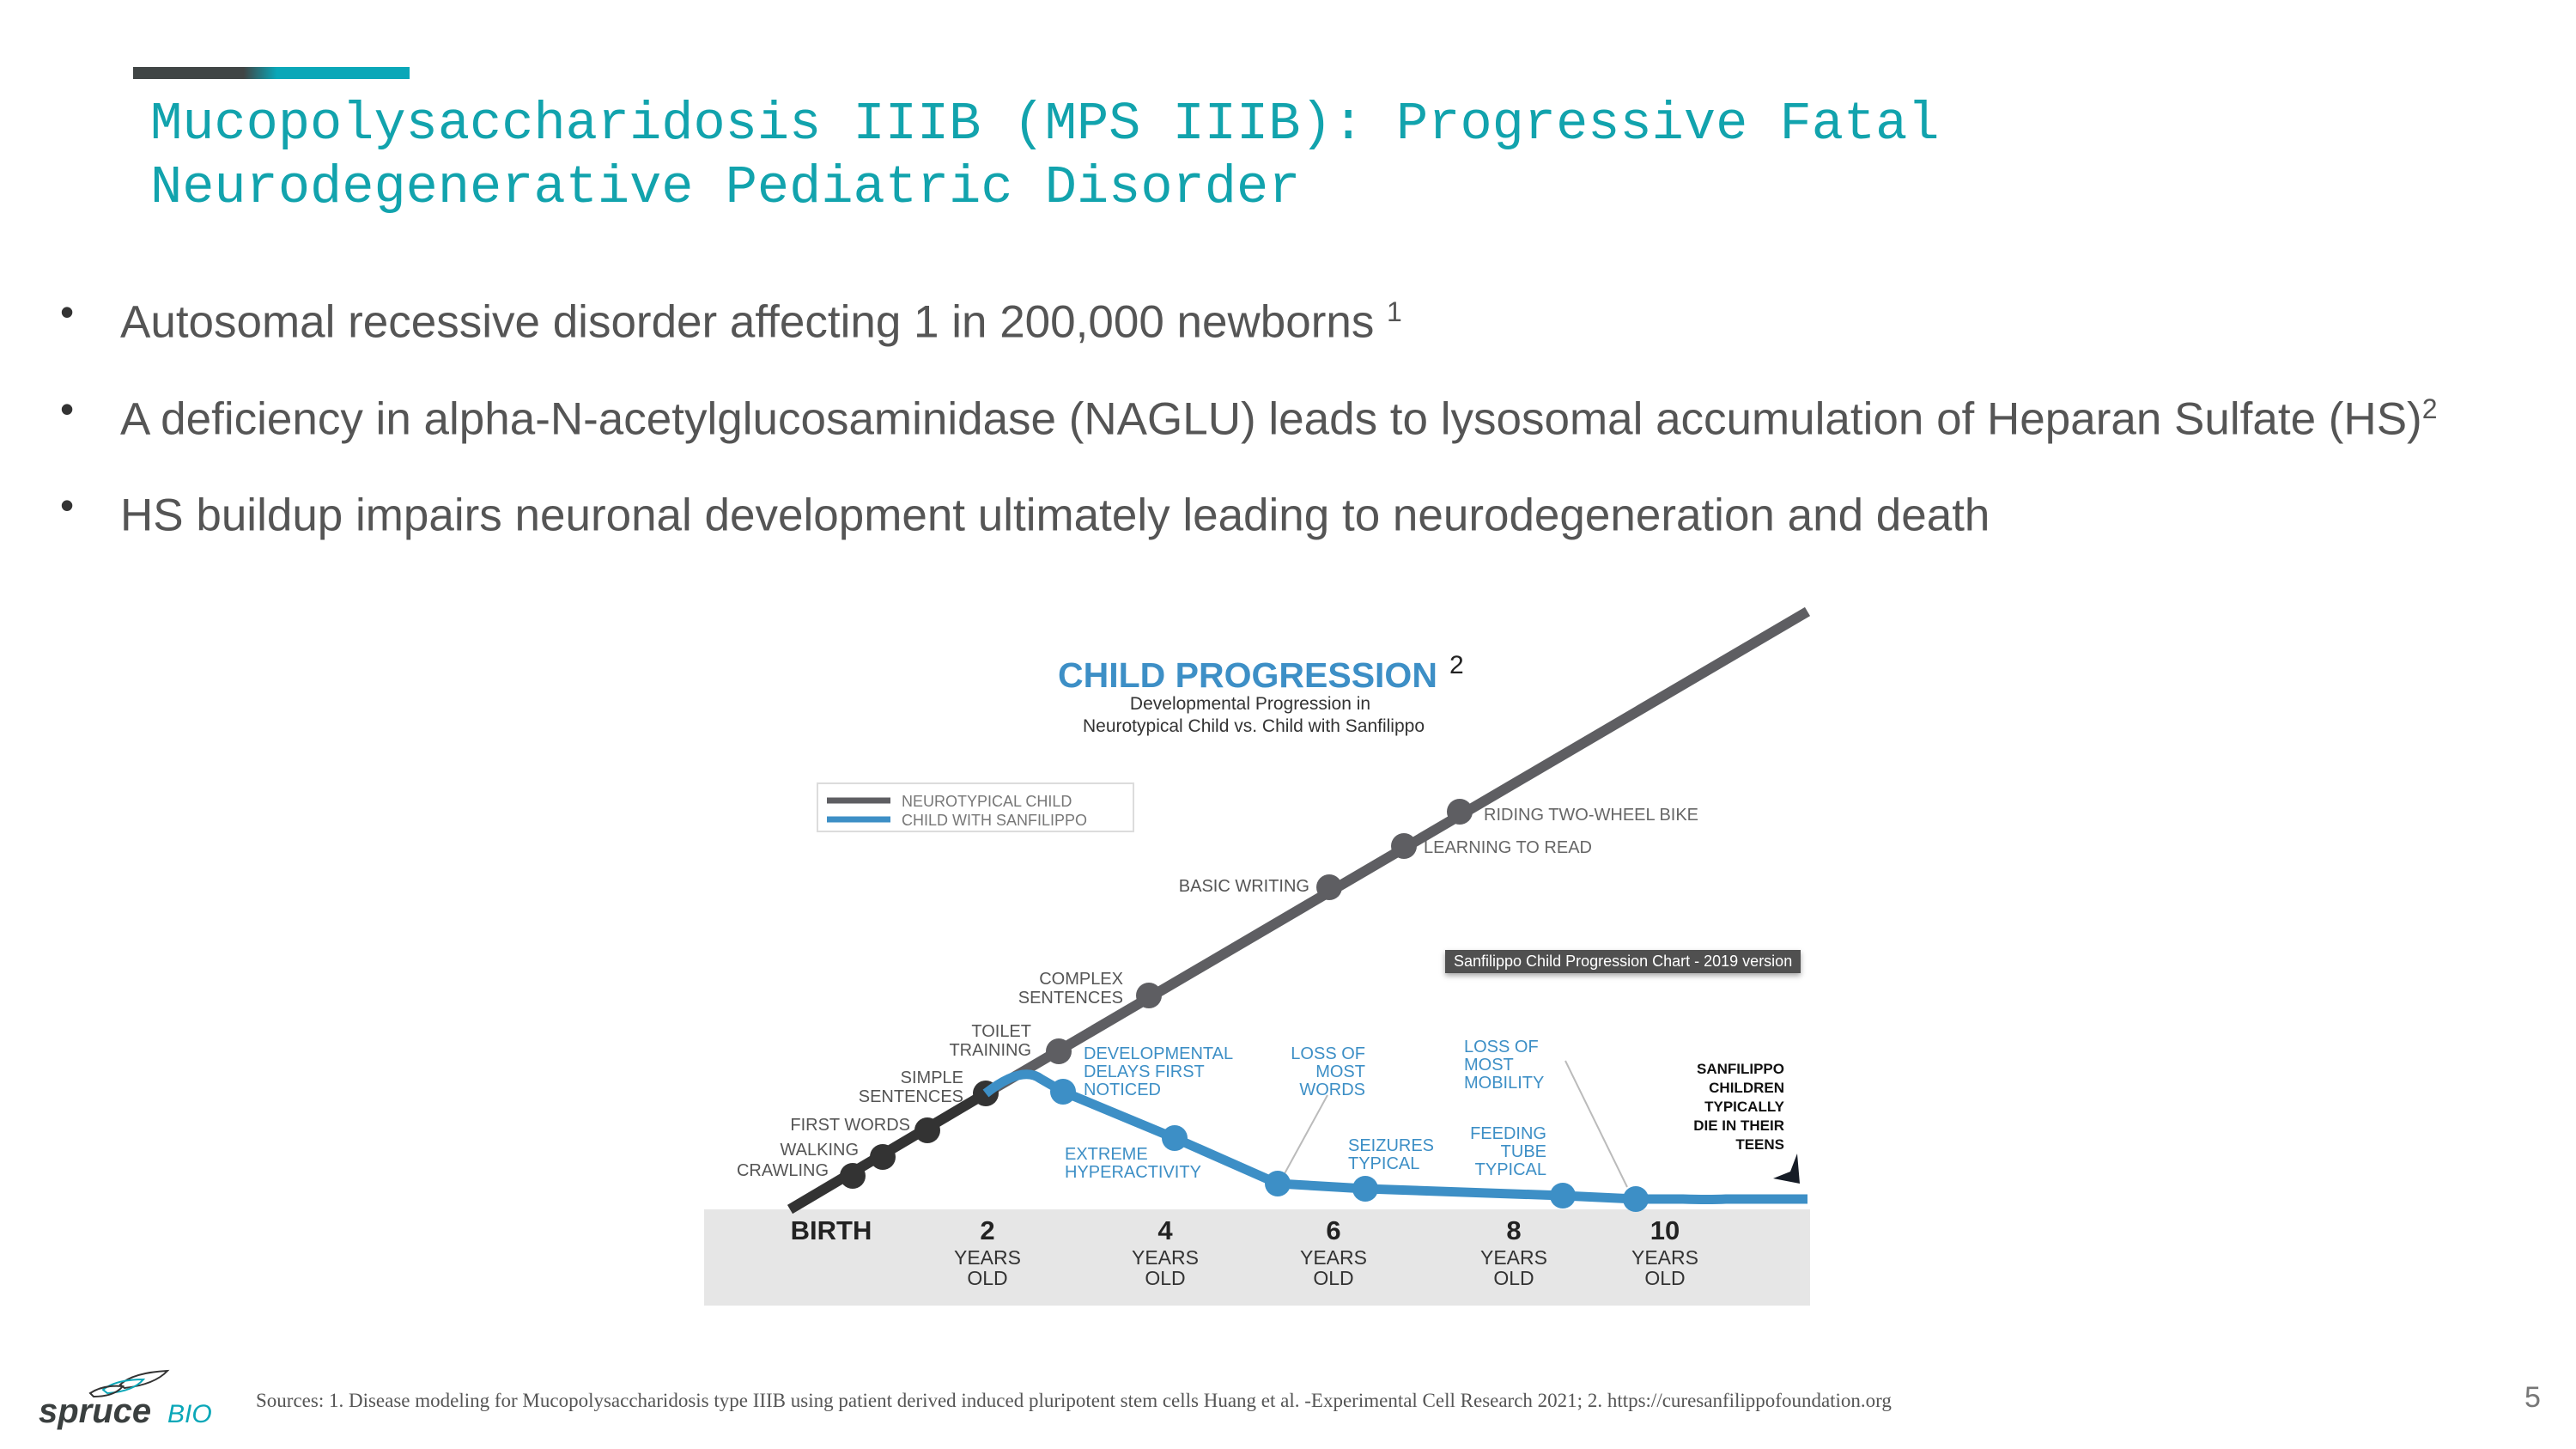  What do you see at coordinates (1524, 1151) in the screenshot?
I see `label-feeding-2: TUBE` at bounding box center [1524, 1151].